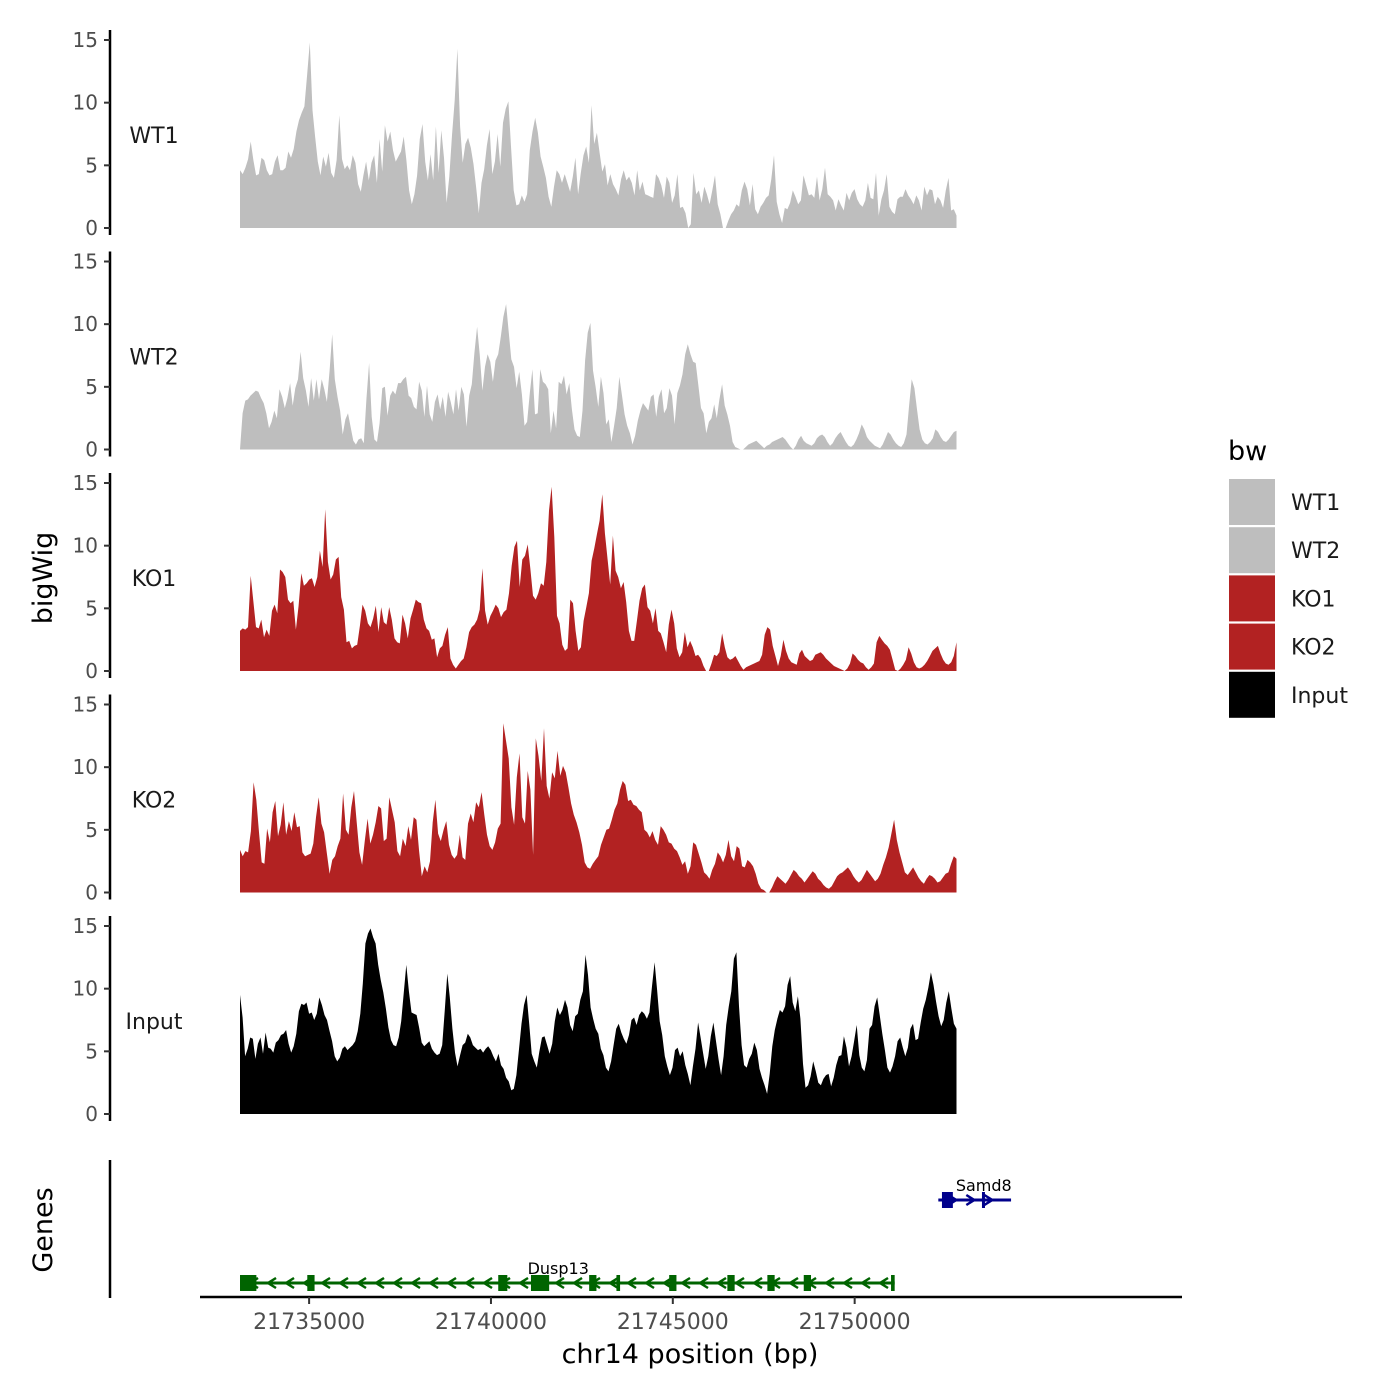 The height and width of the screenshot is (1400, 1400). I want to click on area-ko2, so click(598, 808).